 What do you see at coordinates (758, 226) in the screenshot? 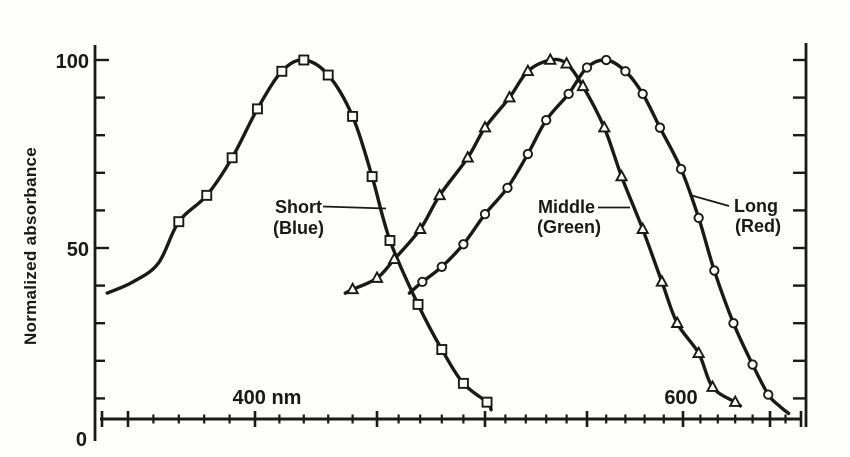
I see `long-label-red: (Red)` at bounding box center [758, 226].